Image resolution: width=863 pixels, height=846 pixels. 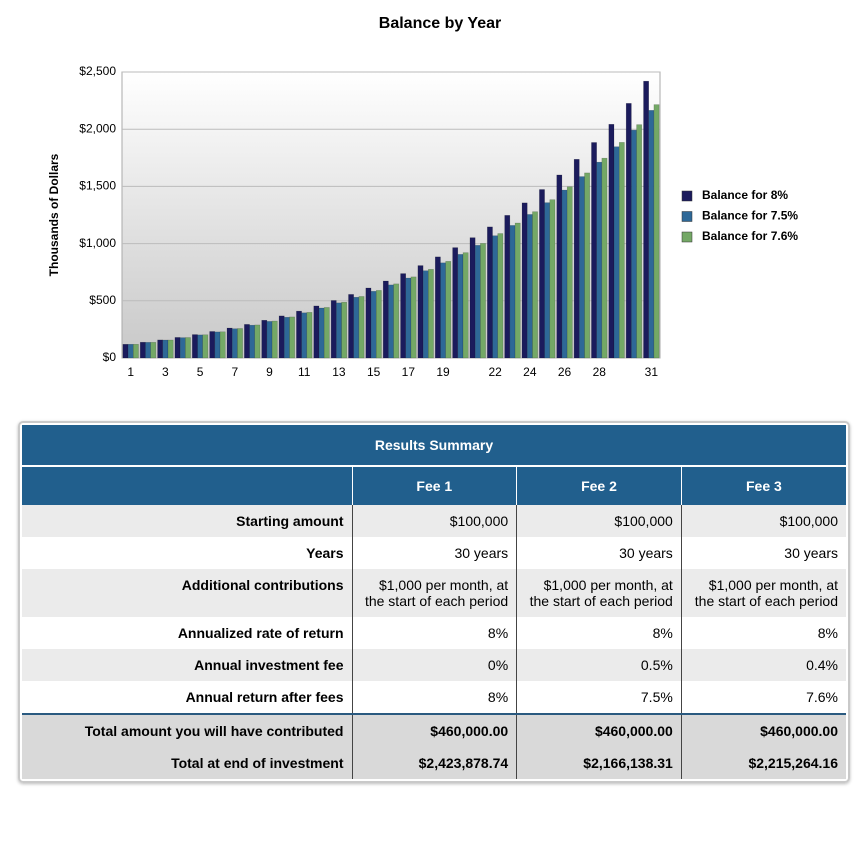 What do you see at coordinates (304, 372) in the screenshot?
I see `x-tick-label: 11` at bounding box center [304, 372].